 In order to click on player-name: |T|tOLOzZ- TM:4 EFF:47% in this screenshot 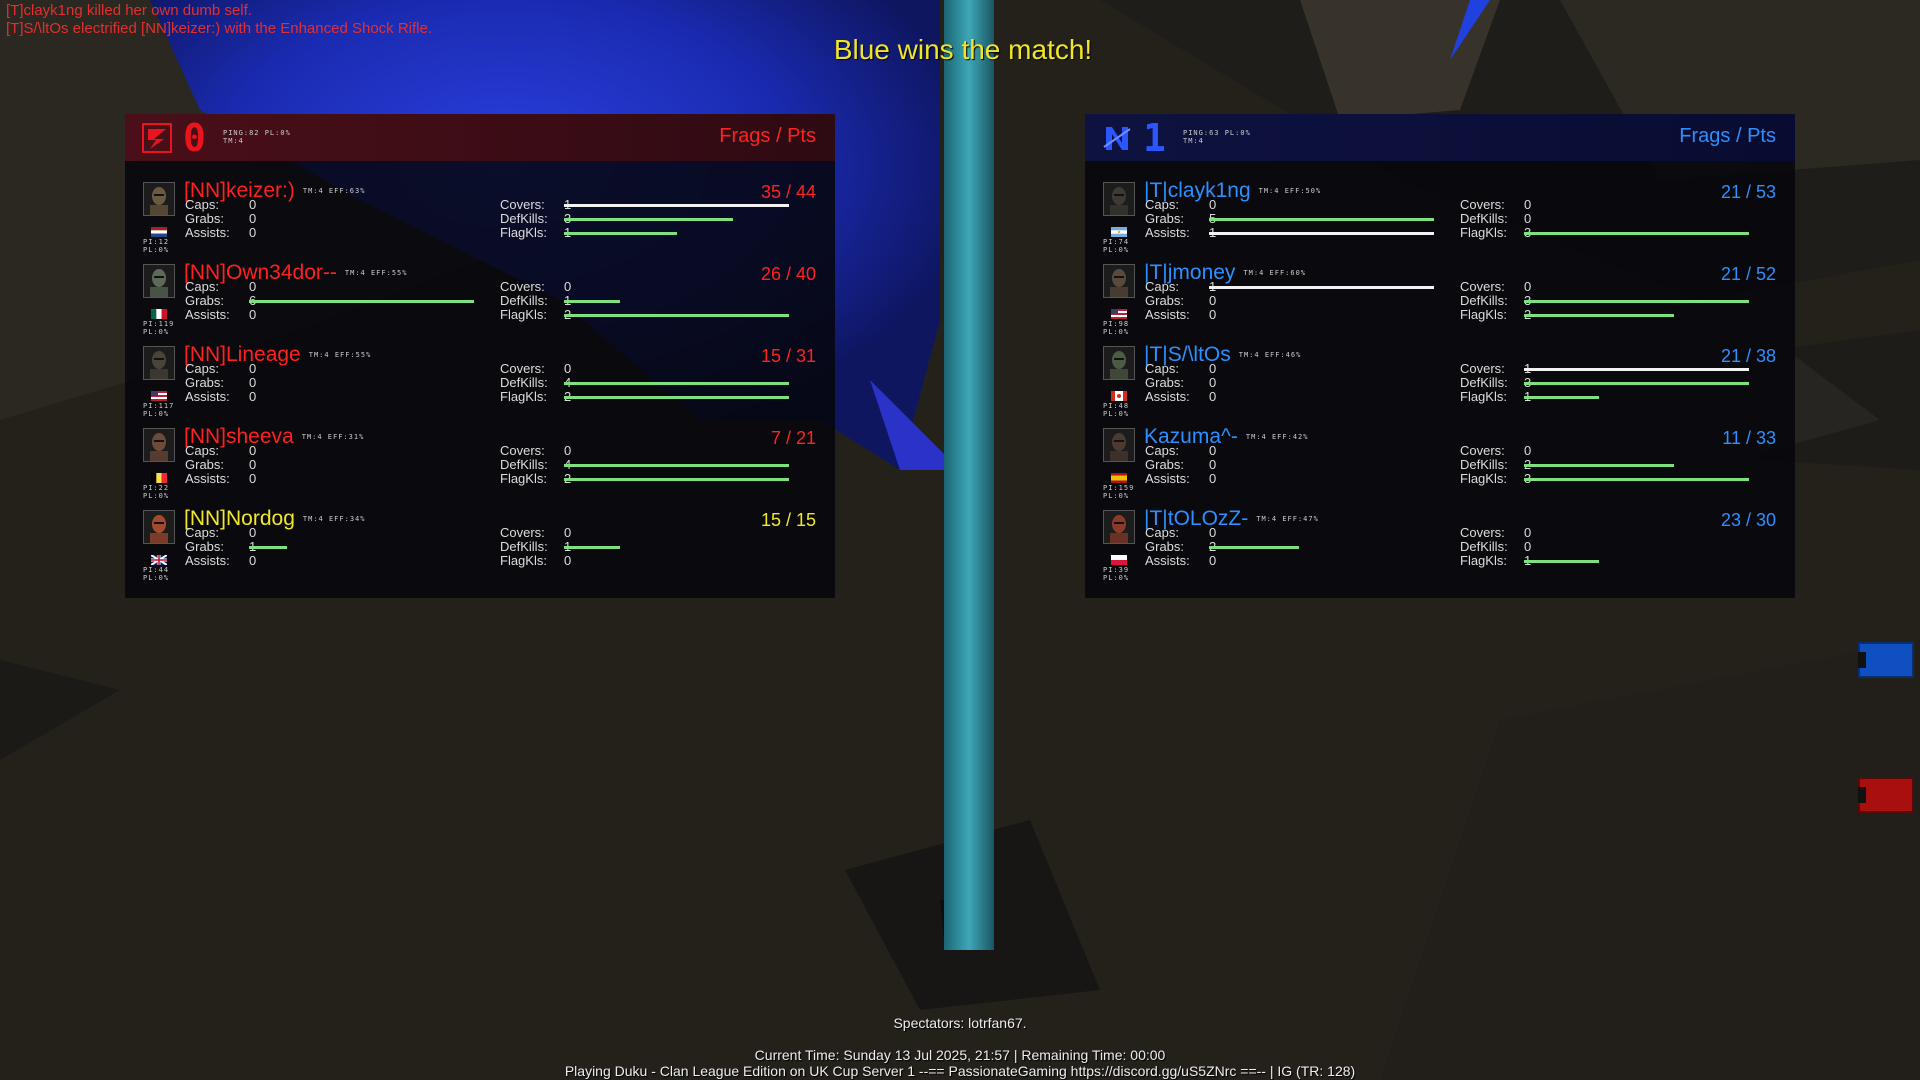, I will do `click(1231, 519)`.